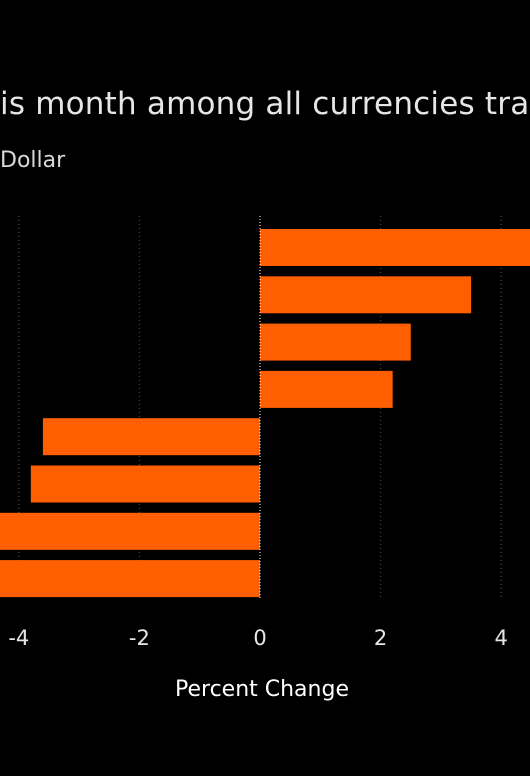 Image resolution: width=530 pixels, height=776 pixels. I want to click on x-tick-label: 2, so click(380, 638).